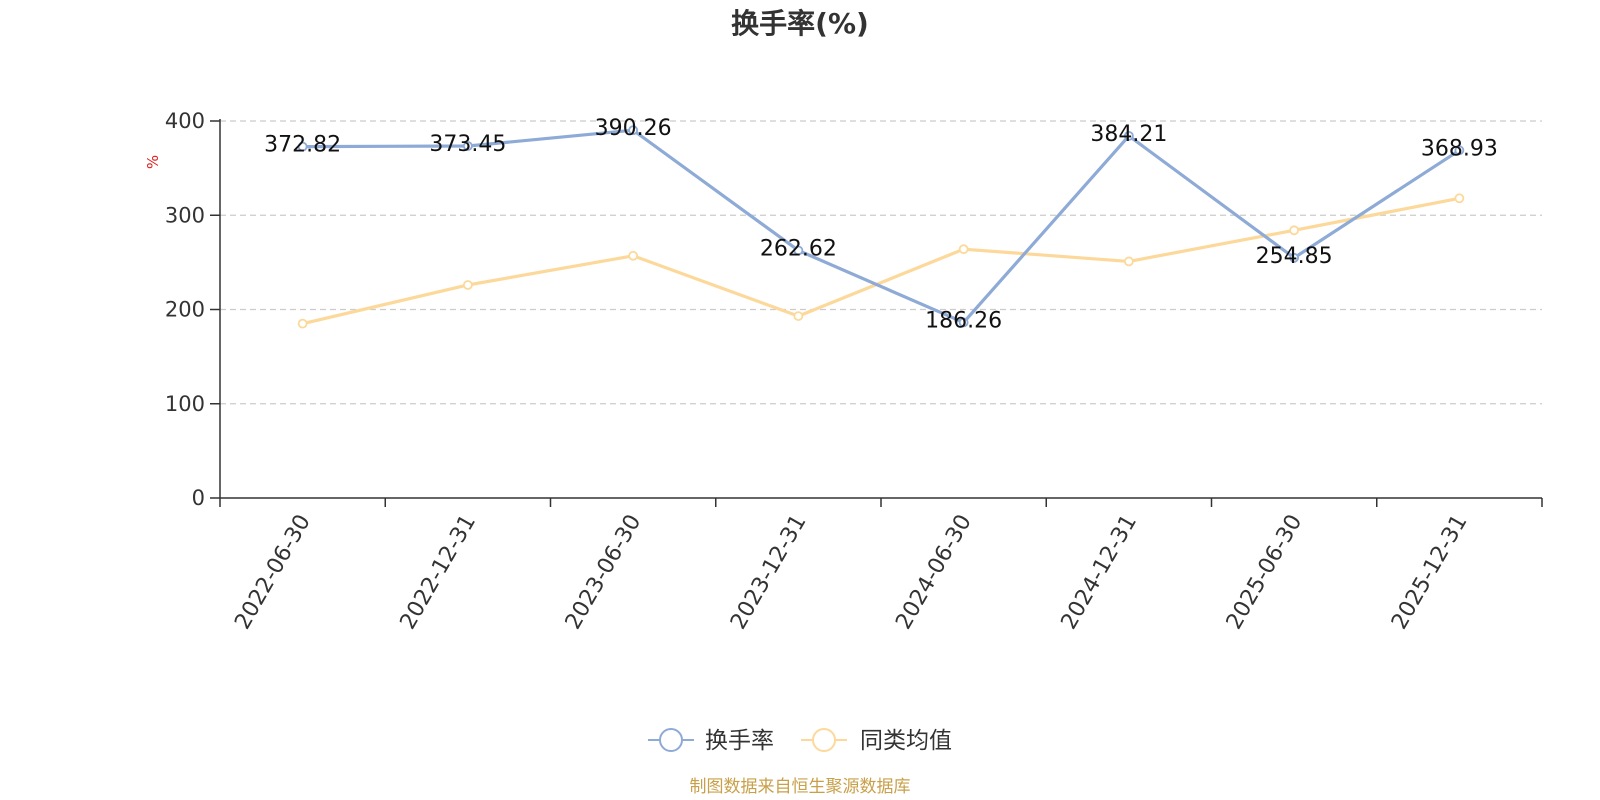 This screenshot has width=1600, height=800. What do you see at coordinates (769, 572) in the screenshot?
I see `x-tick-label: 2023-12-31` at bounding box center [769, 572].